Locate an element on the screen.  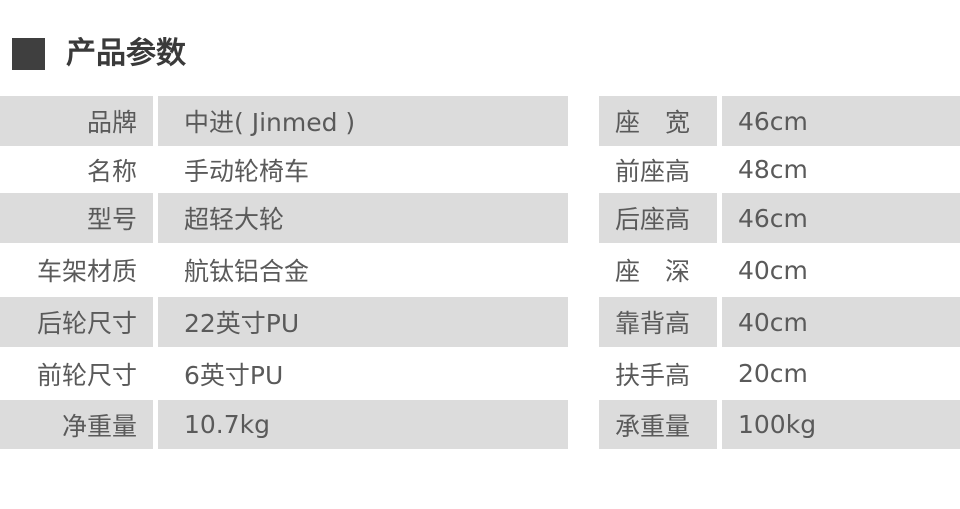
spec-value: 22英寸PU is located at coordinates (363, 322).